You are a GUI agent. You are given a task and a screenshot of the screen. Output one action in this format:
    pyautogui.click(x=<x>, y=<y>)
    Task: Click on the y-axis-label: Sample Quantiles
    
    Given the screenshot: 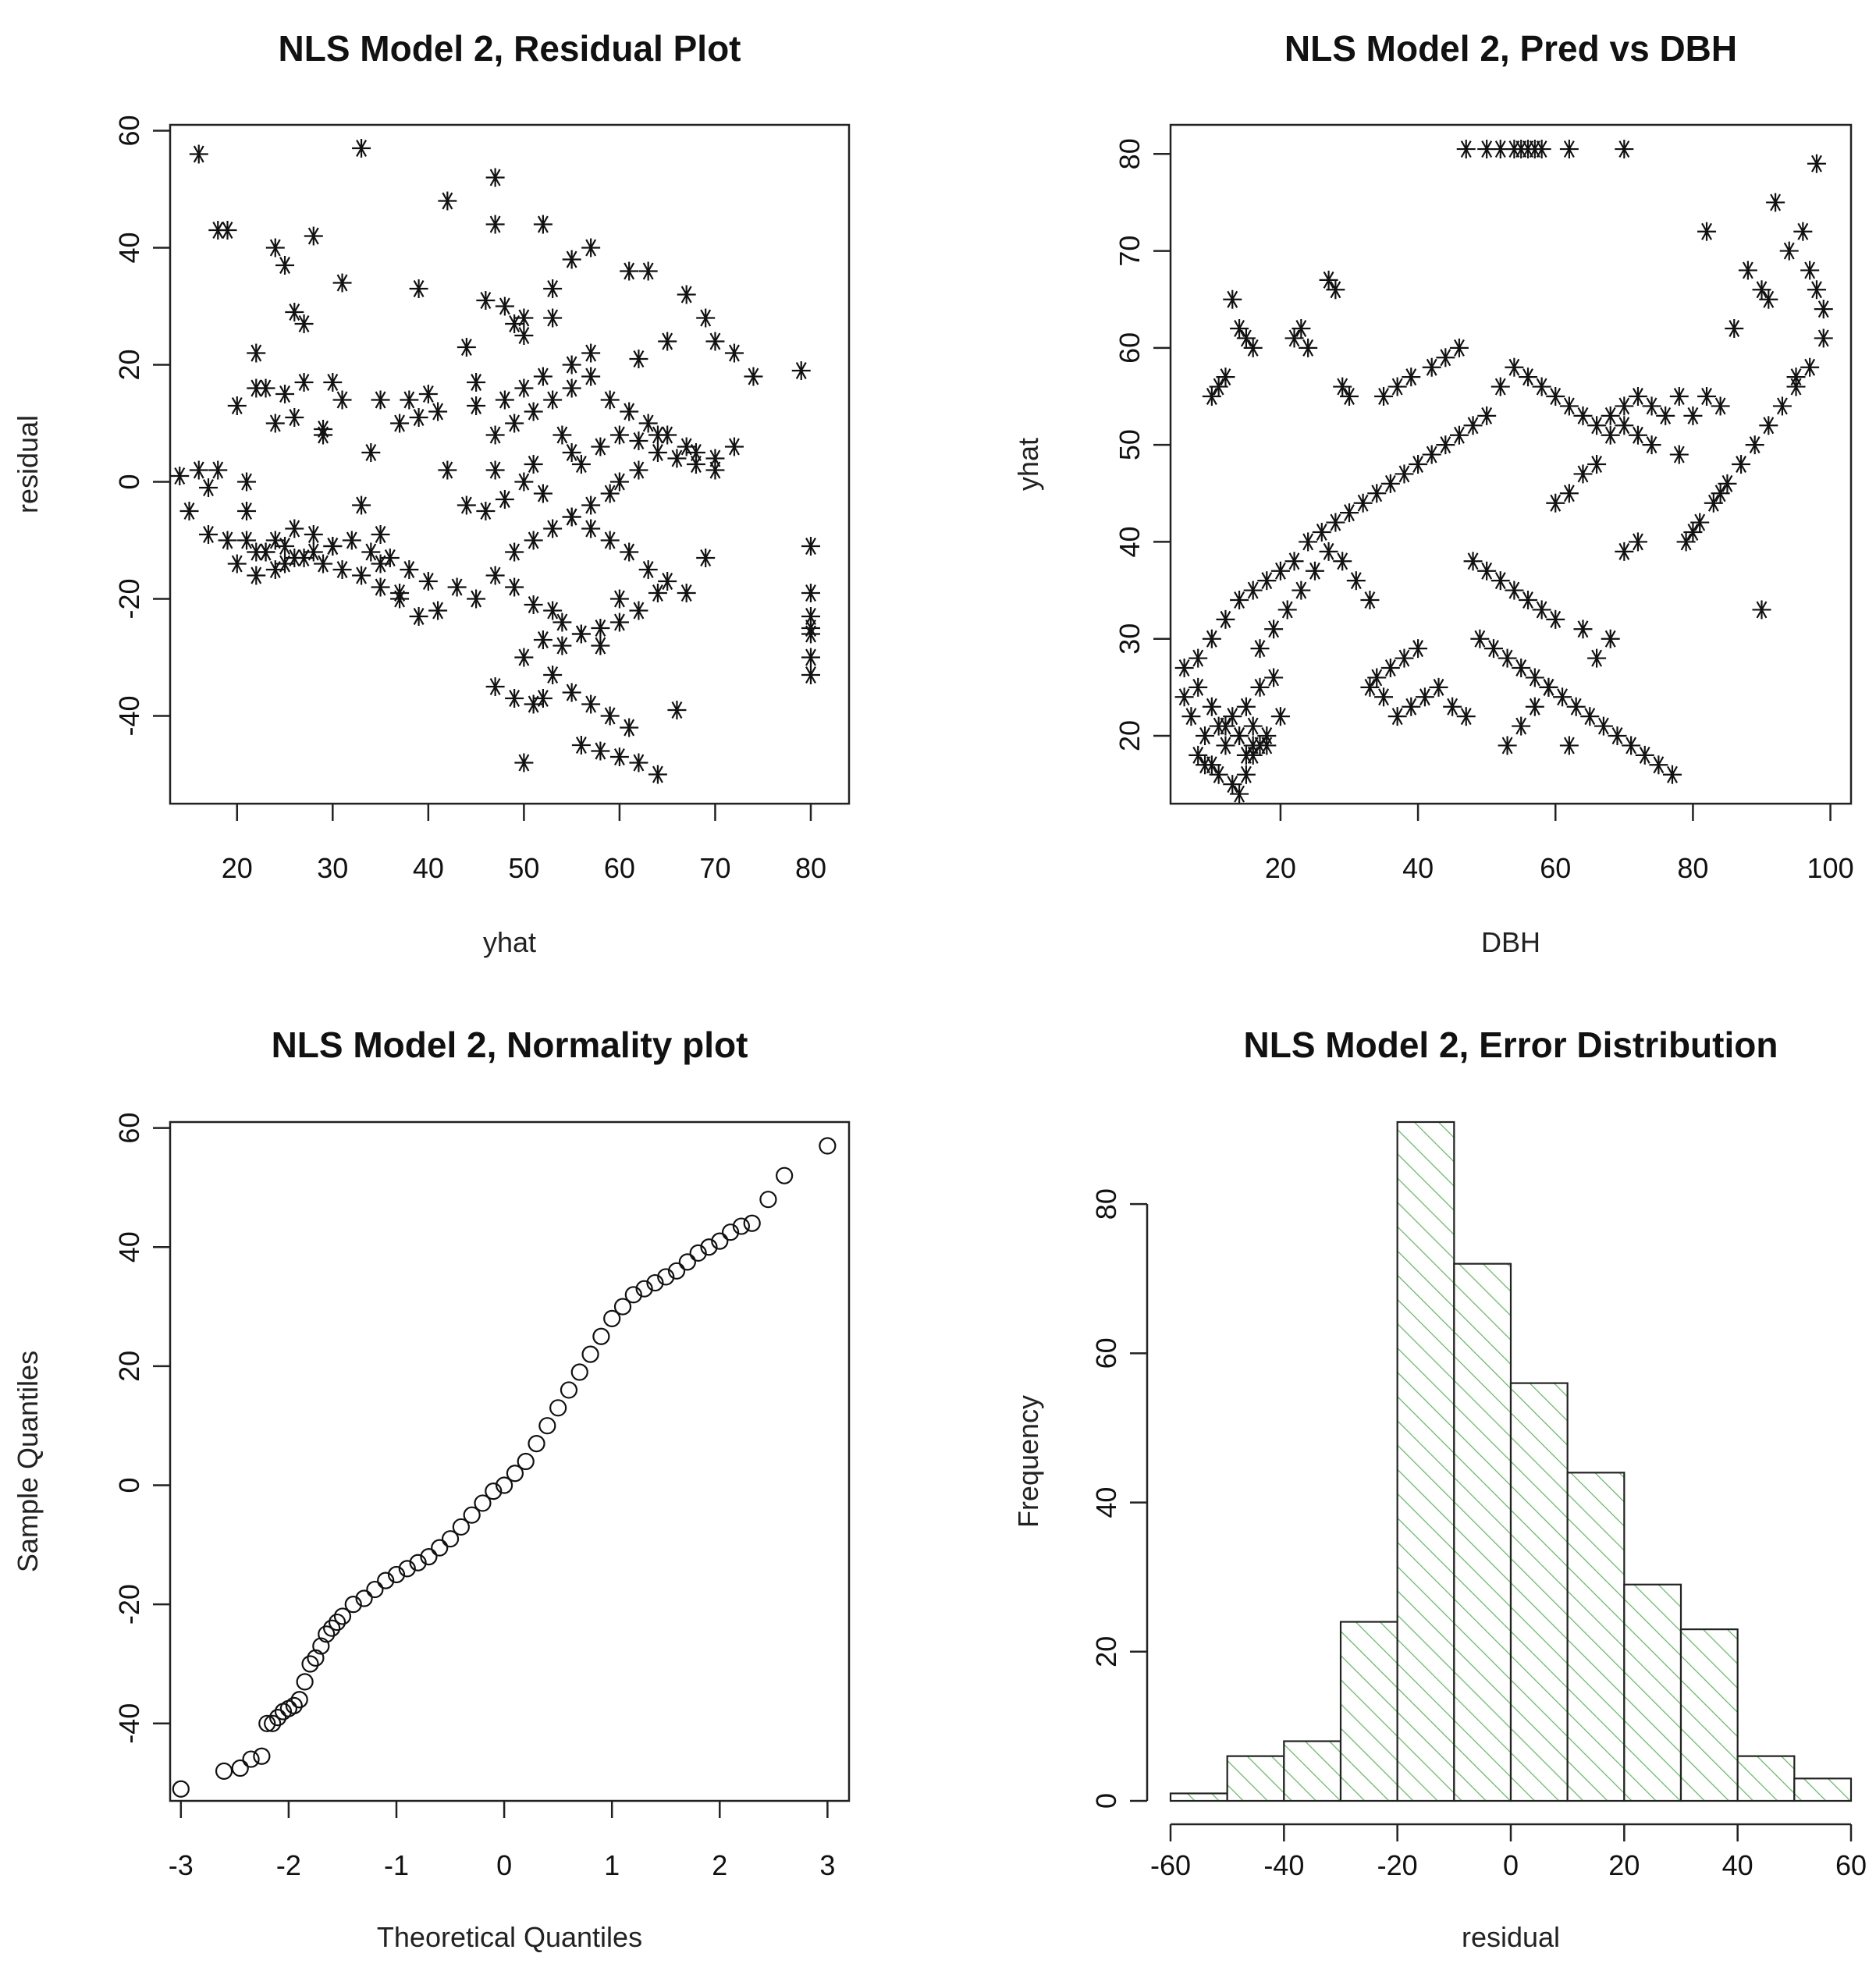 What is the action you would take?
    pyautogui.click(x=28, y=1461)
    